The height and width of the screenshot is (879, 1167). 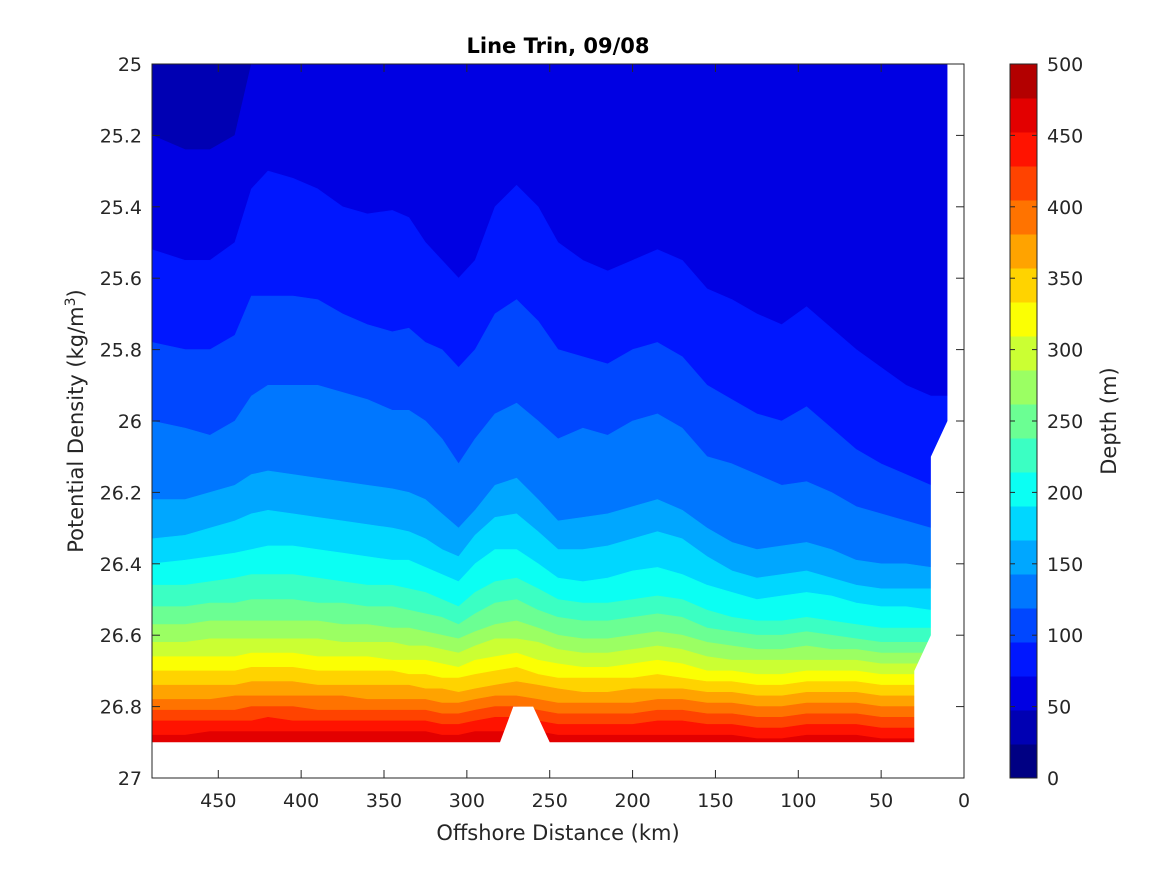 I want to click on y-axis-label: Potential Density (kg/m3), so click(x=75, y=421).